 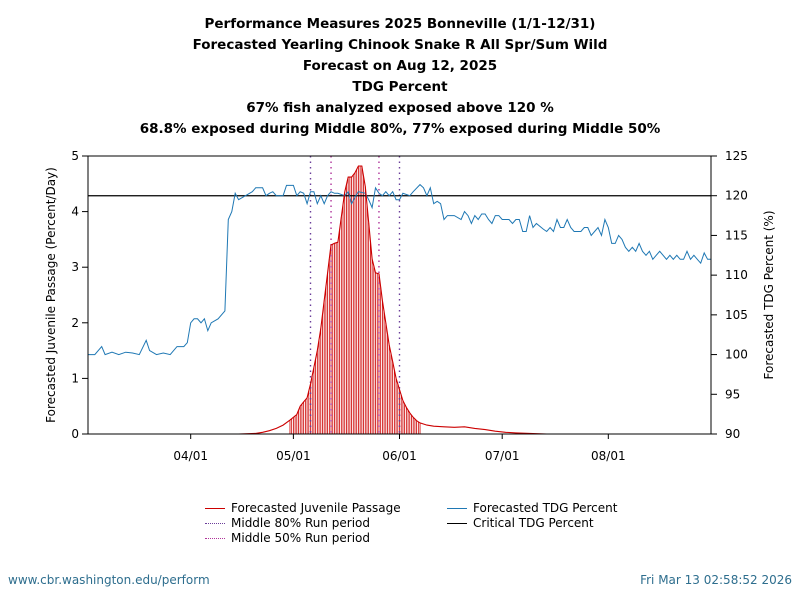 What do you see at coordinates (400, 108) in the screenshot?
I see `chart-subtitle-exposure: 67% fish analyzed exposed above 120 %` at bounding box center [400, 108].